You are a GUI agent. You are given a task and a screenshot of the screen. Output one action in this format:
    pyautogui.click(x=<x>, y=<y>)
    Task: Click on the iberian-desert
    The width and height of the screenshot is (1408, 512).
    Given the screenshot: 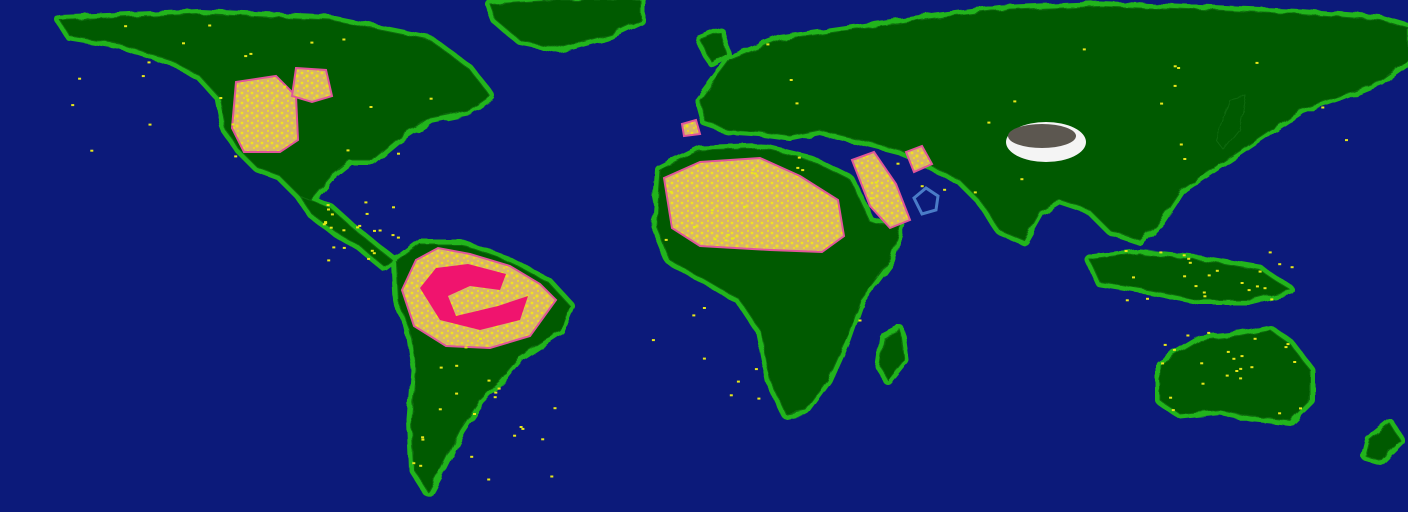 What is the action you would take?
    pyautogui.click(x=691, y=128)
    